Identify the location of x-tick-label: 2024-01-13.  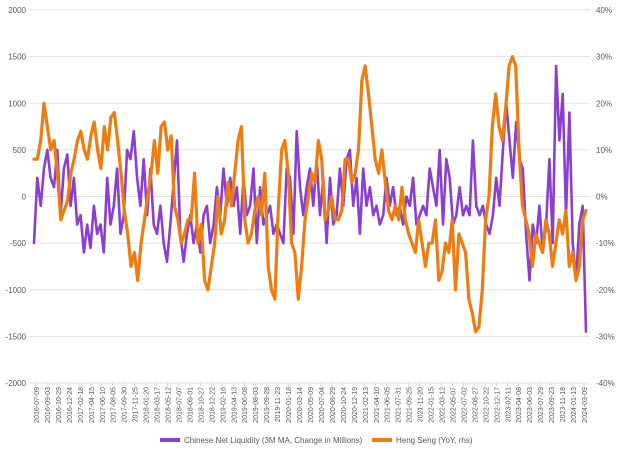
(574, 405).